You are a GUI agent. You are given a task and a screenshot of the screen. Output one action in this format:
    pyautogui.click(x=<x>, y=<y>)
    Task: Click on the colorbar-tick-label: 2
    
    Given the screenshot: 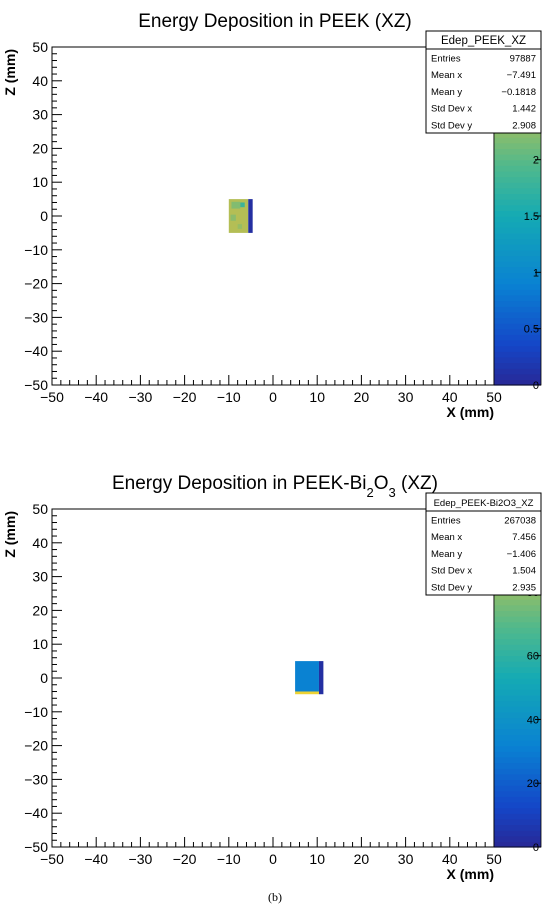 What is the action you would take?
    pyautogui.click(x=536, y=161)
    